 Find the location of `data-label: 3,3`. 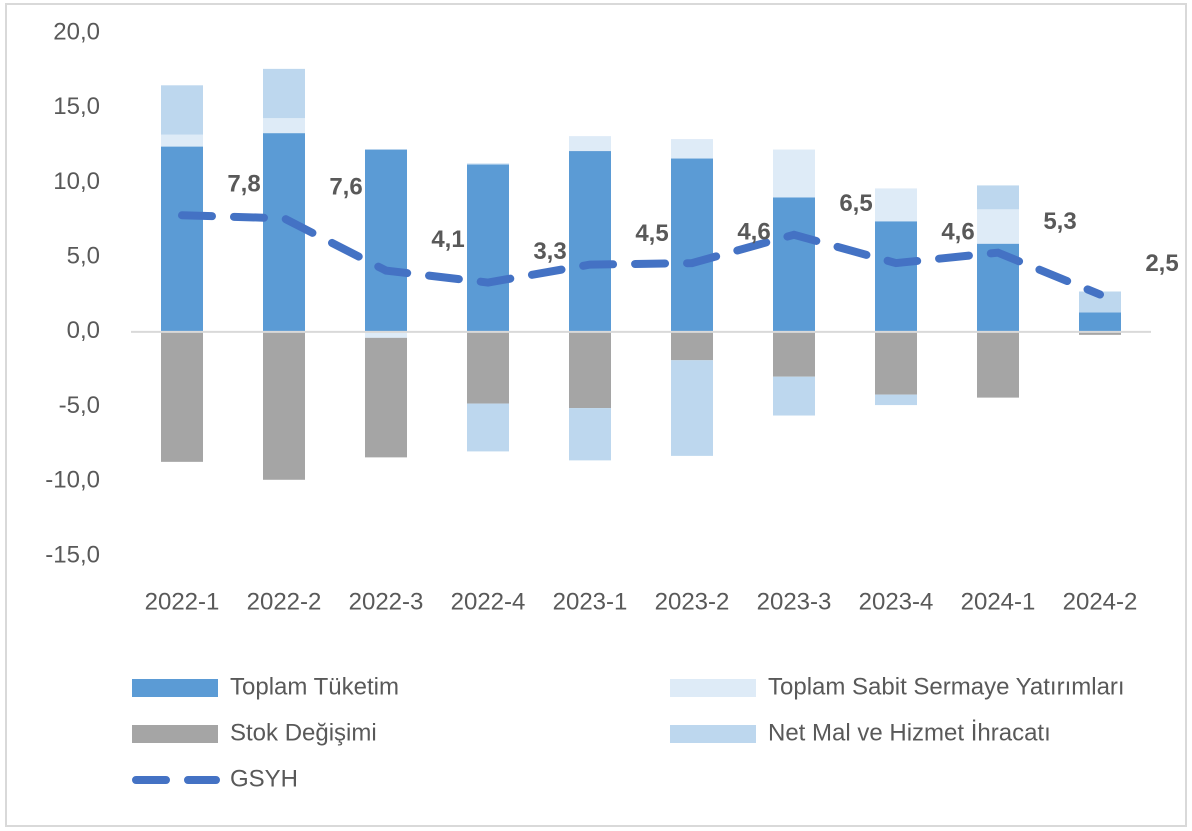

data-label: 3,3 is located at coordinates (549, 251).